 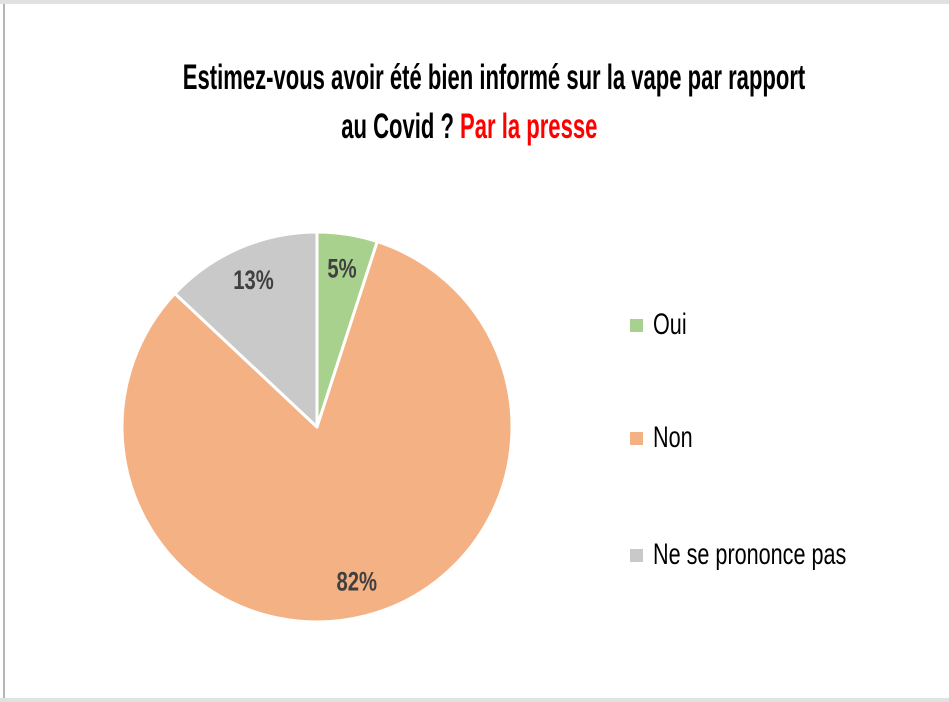 What do you see at coordinates (673, 437) in the screenshot?
I see `legend-label-non: Non` at bounding box center [673, 437].